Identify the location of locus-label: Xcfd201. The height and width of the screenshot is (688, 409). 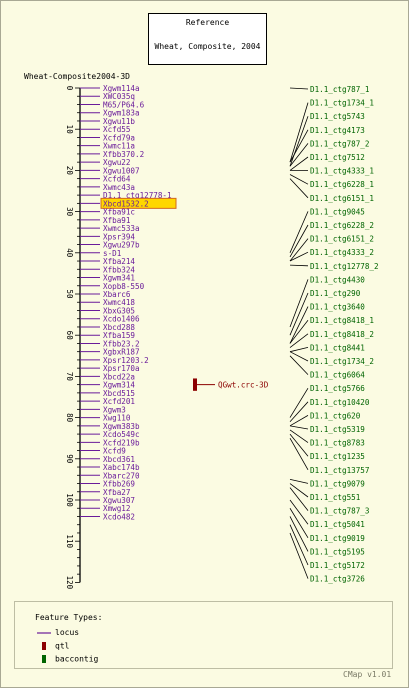
(119, 401).